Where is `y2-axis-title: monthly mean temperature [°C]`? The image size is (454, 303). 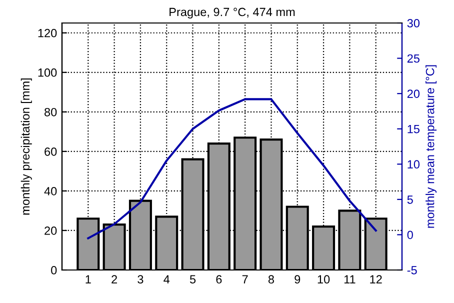 y2-axis-title: monthly mean temperature [°C] is located at coordinates (431, 146).